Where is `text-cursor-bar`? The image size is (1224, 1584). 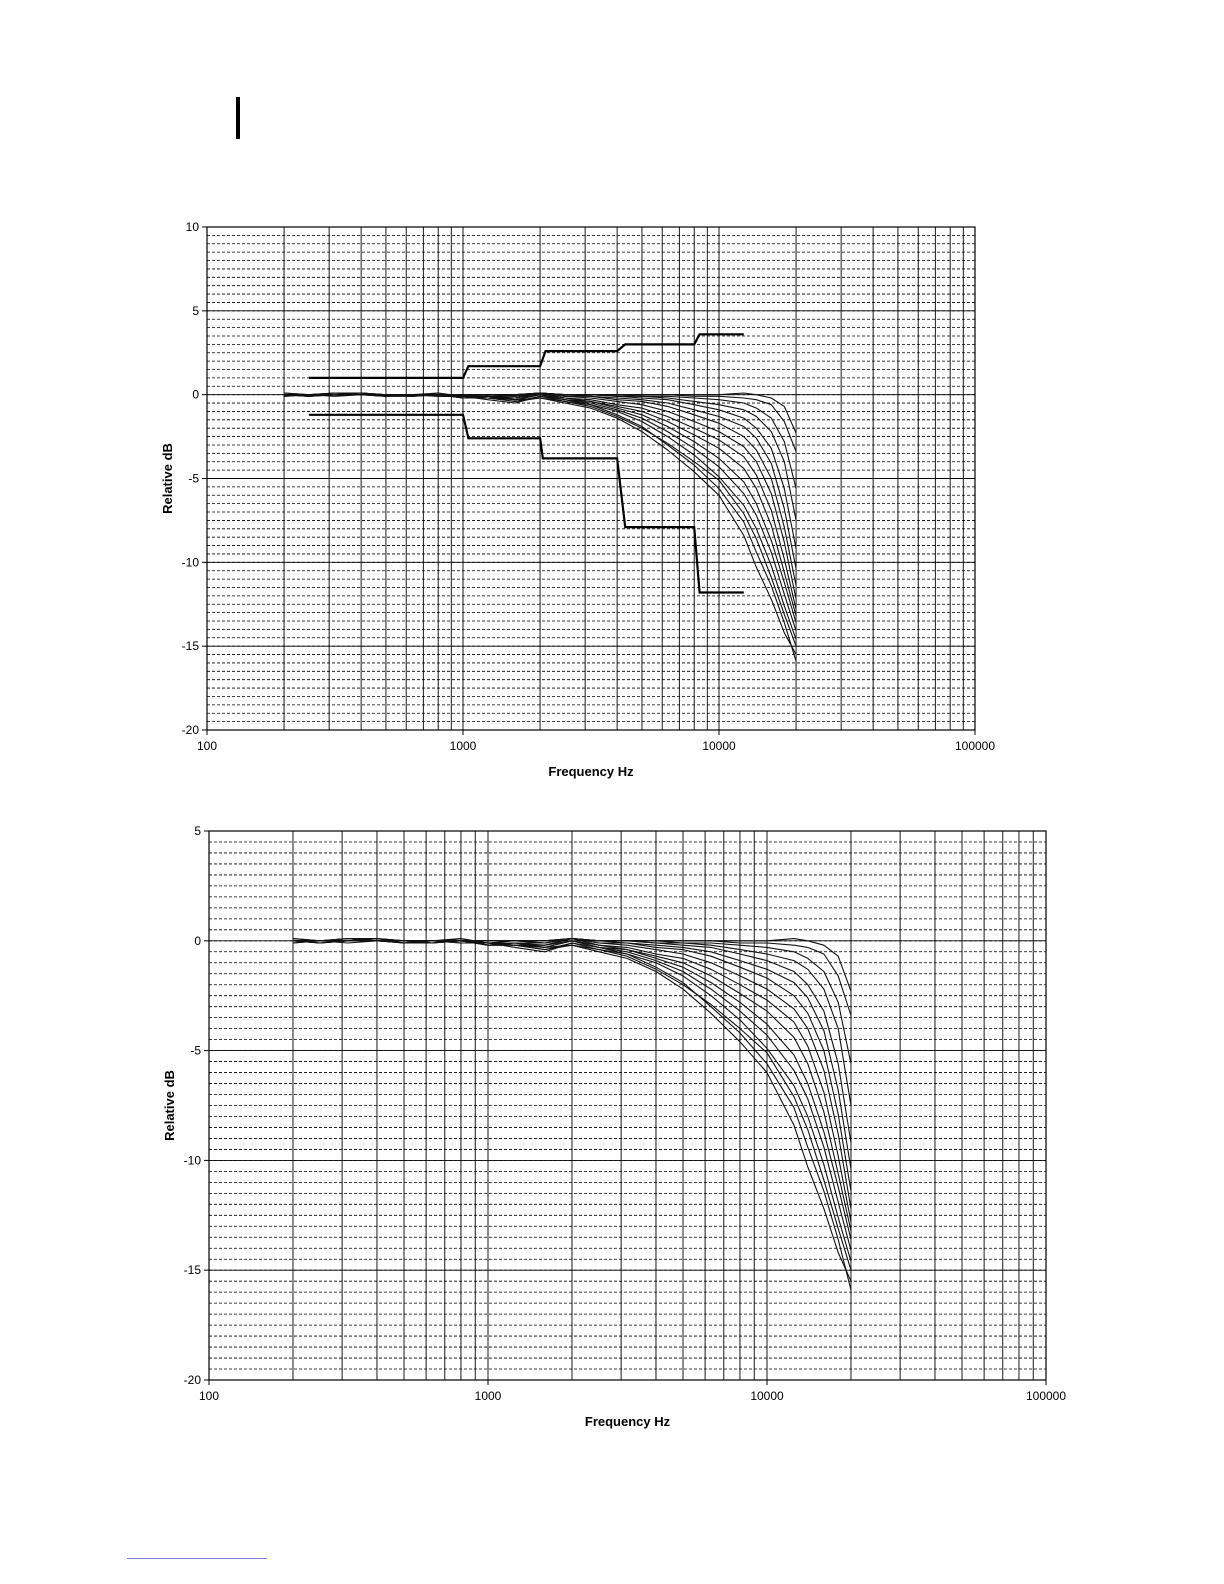 text-cursor-bar is located at coordinates (238, 118).